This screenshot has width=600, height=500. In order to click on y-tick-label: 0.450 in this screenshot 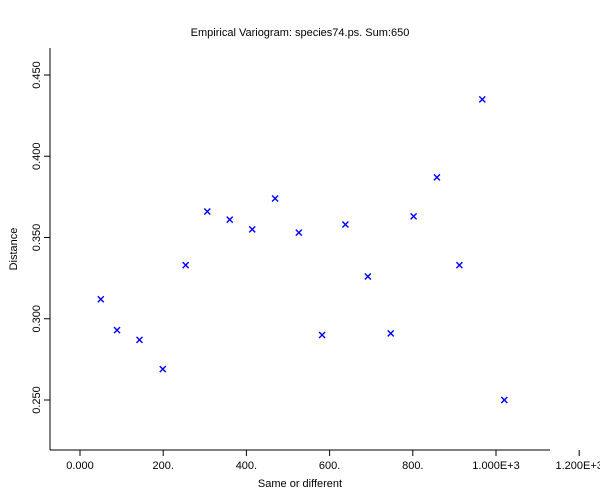, I will do `click(37, 75)`.